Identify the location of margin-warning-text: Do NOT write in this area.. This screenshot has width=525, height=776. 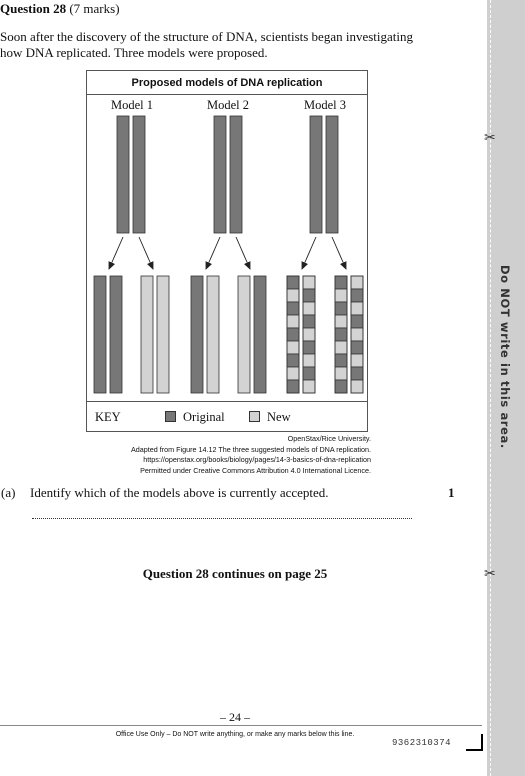
(505, 357).